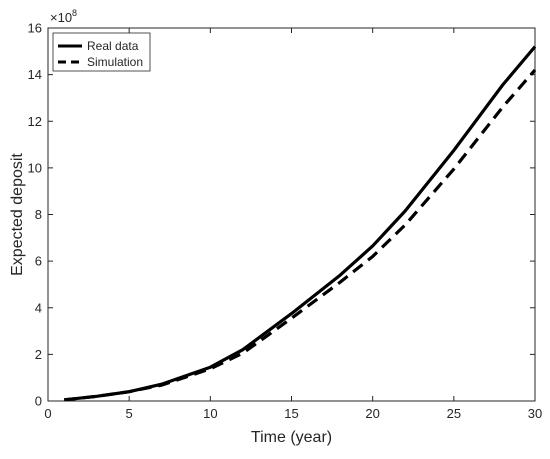 The width and height of the screenshot is (550, 459). I want to click on x-tick-label: 5, so click(129, 413).